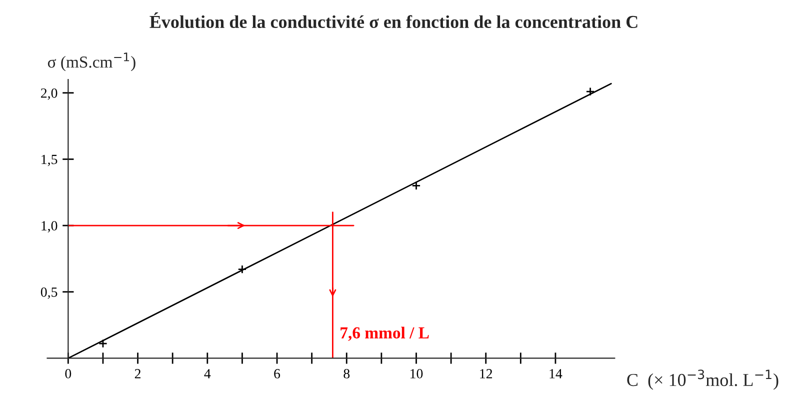 This screenshot has height=398, width=788. What do you see at coordinates (49, 94) in the screenshot?
I see `y-tick-label: 2,0` at bounding box center [49, 94].